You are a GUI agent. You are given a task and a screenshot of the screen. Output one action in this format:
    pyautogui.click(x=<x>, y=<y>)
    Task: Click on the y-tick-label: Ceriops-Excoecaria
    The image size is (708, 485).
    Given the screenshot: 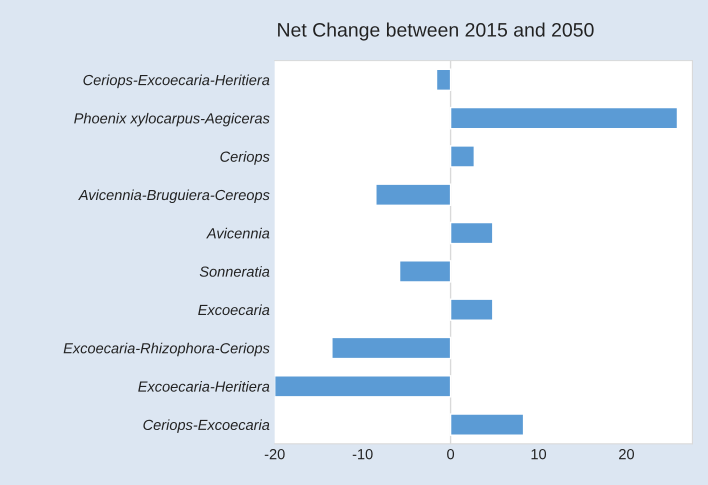 What is the action you would take?
    pyautogui.click(x=206, y=426)
    